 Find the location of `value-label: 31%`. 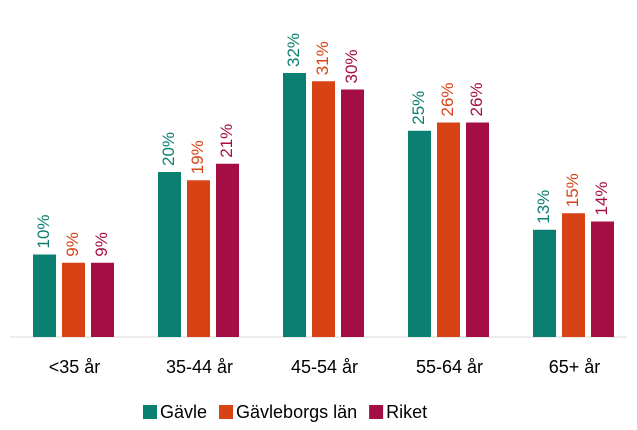

value-label: 31% is located at coordinates (322, 58).